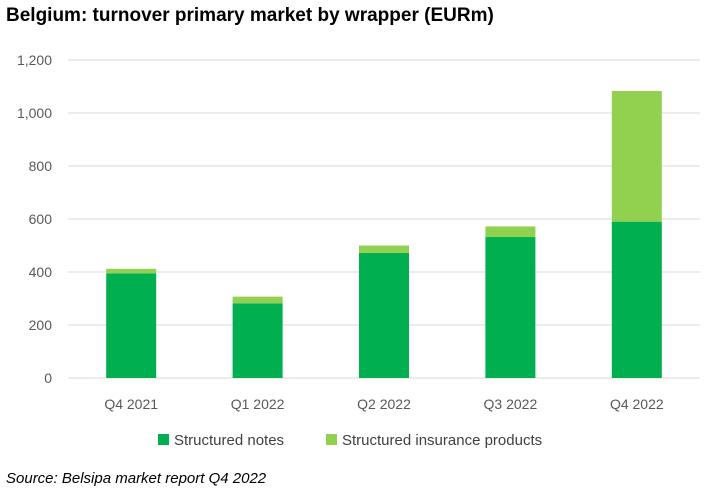 Image resolution: width=716 pixels, height=494 pixels. Describe the element at coordinates (229, 440) in the screenshot. I see `legend-label: Structured notes` at that location.